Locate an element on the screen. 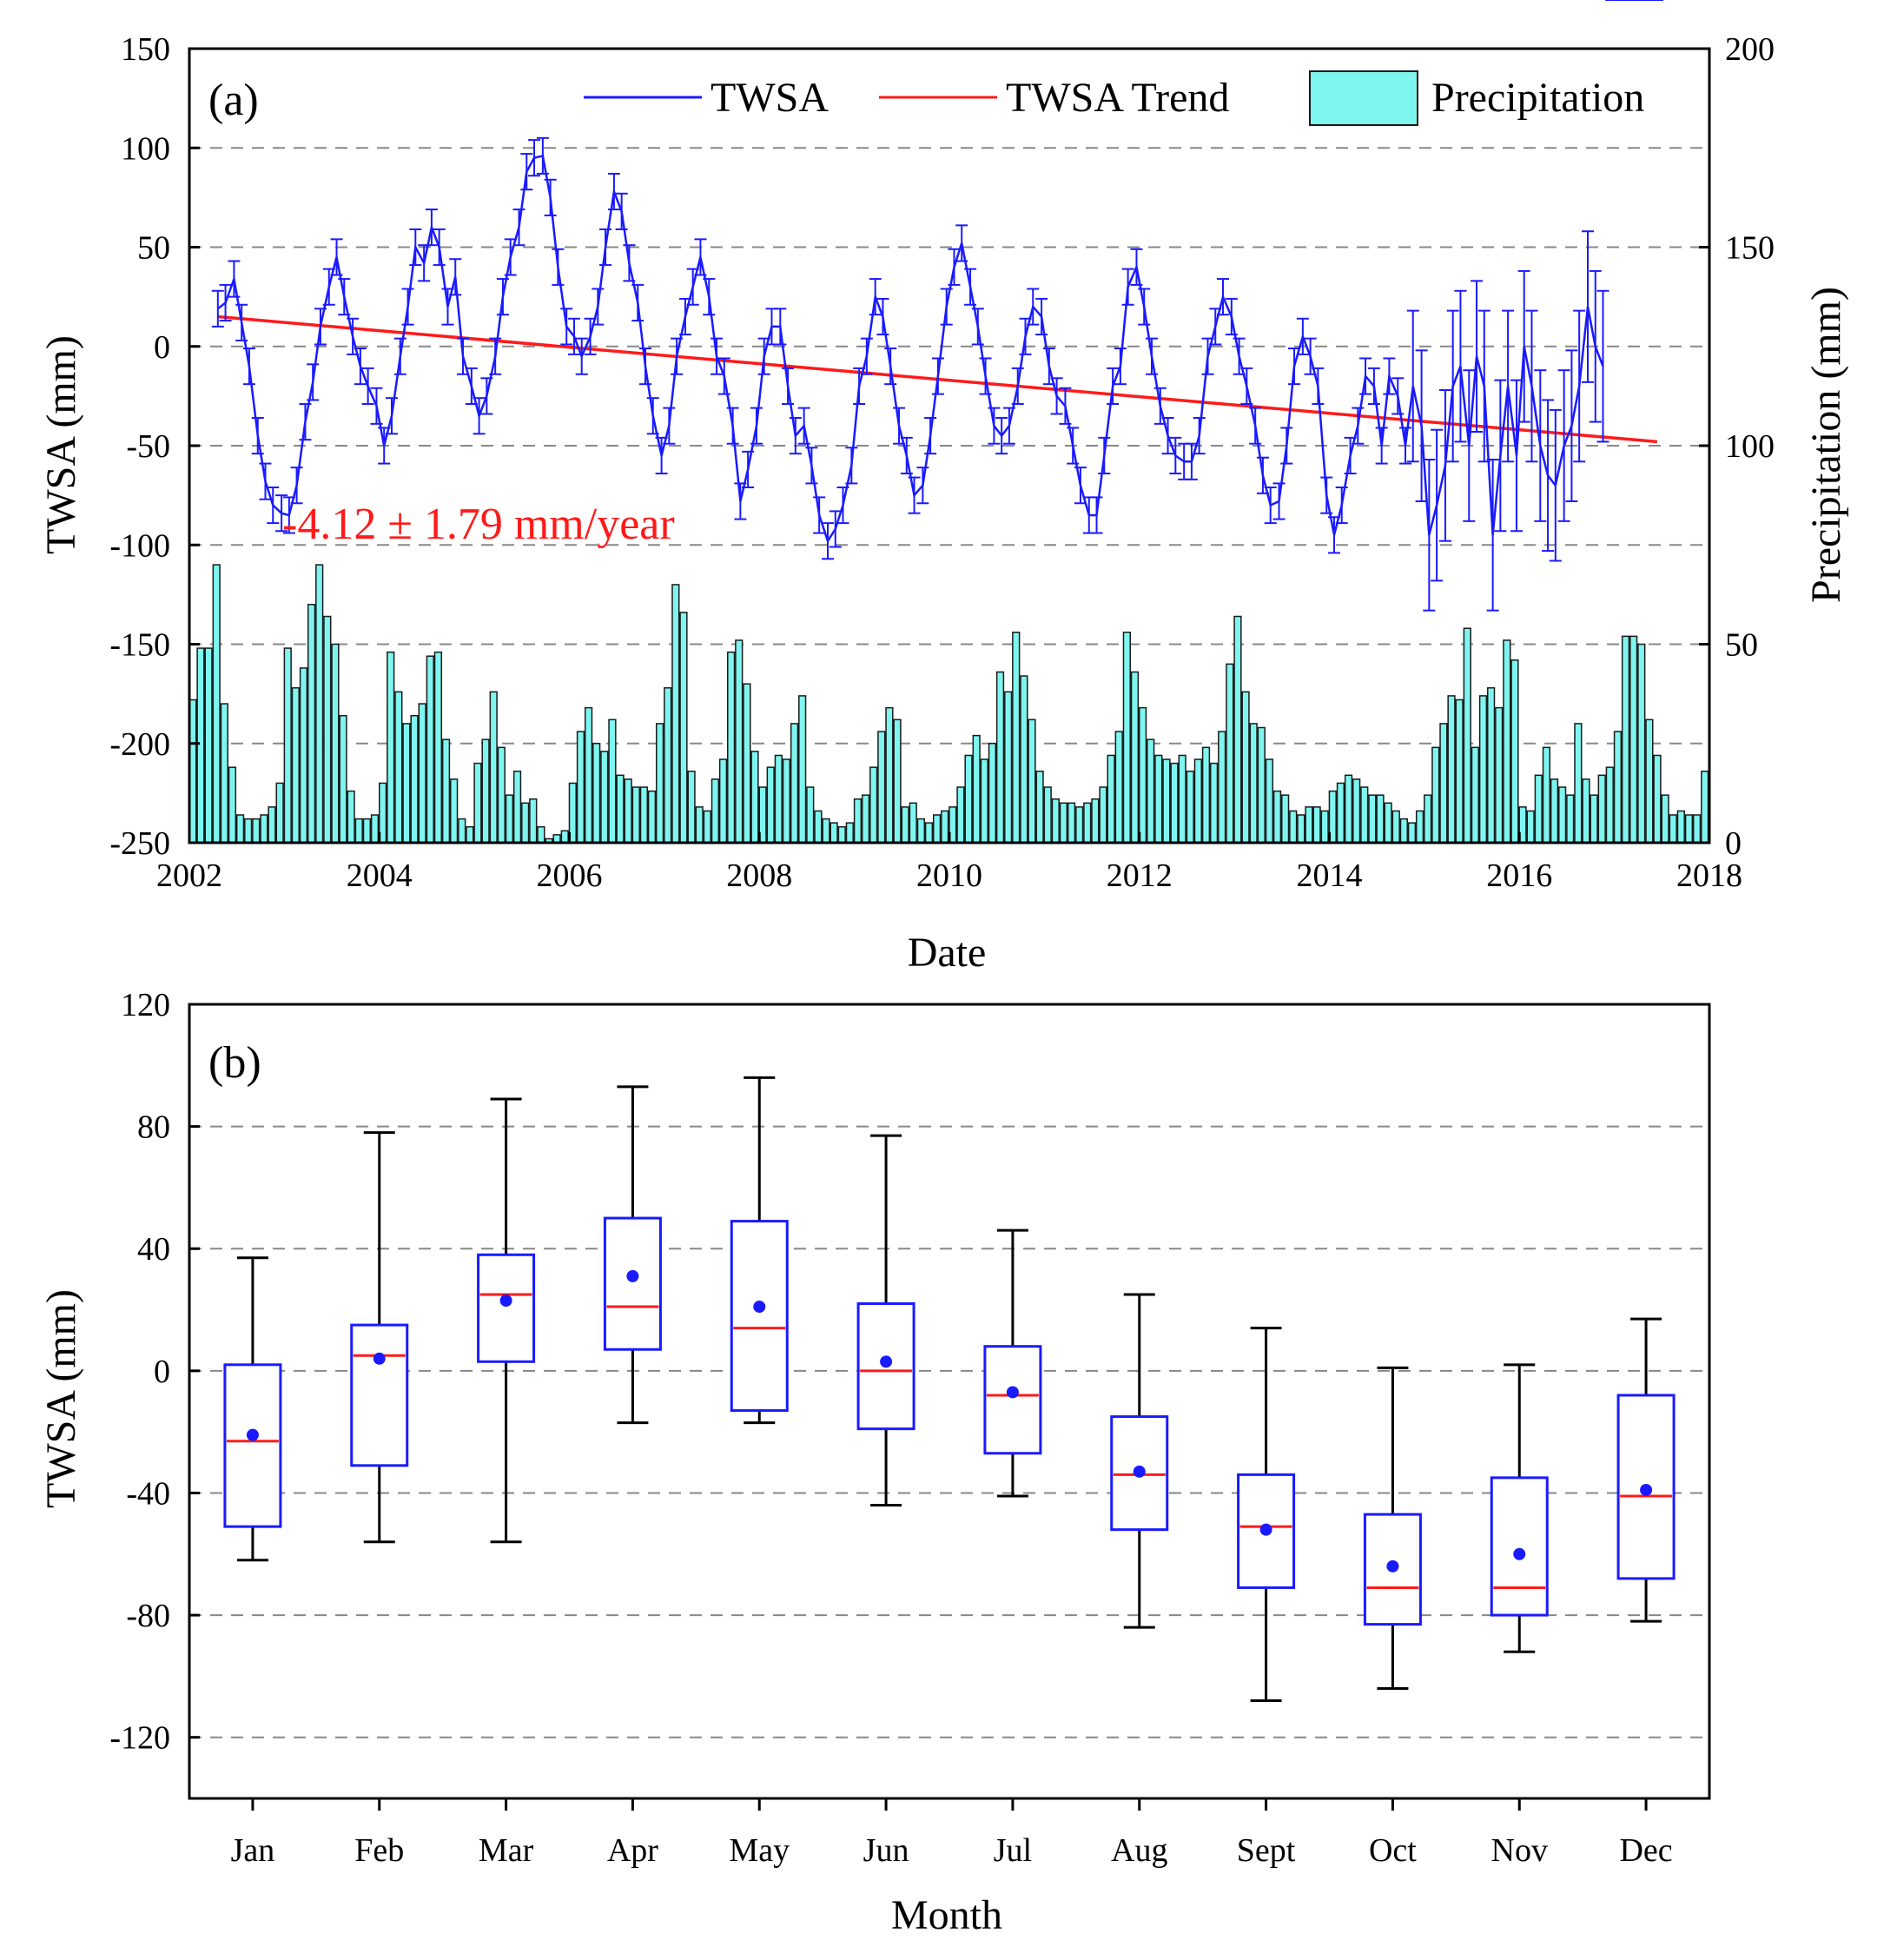  x-tick-label: 2012 is located at coordinates (1140, 876).